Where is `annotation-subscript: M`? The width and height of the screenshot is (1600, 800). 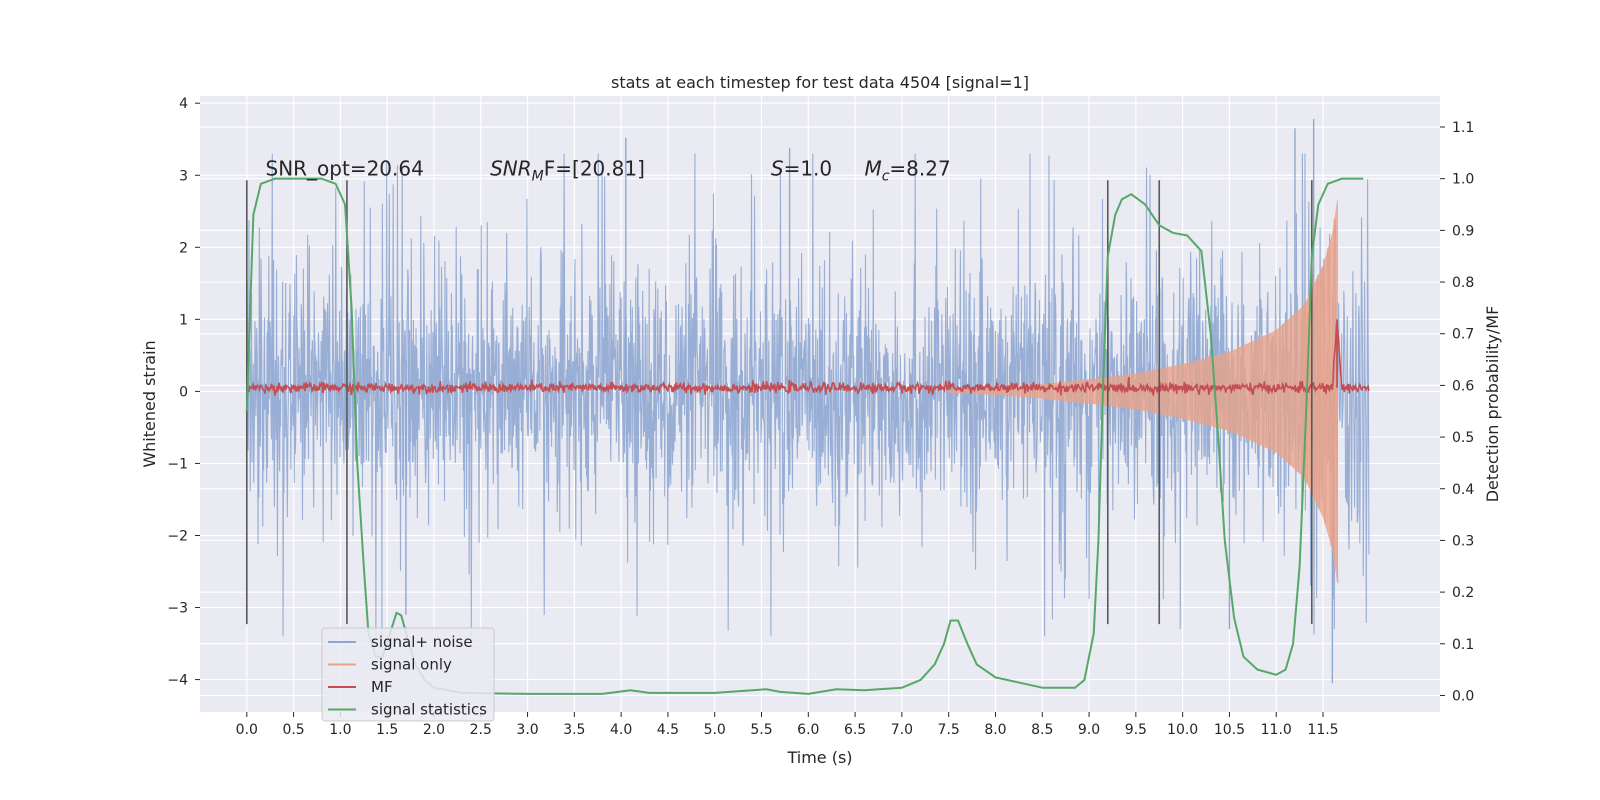
annotation-subscript: M is located at coordinates (538, 176).